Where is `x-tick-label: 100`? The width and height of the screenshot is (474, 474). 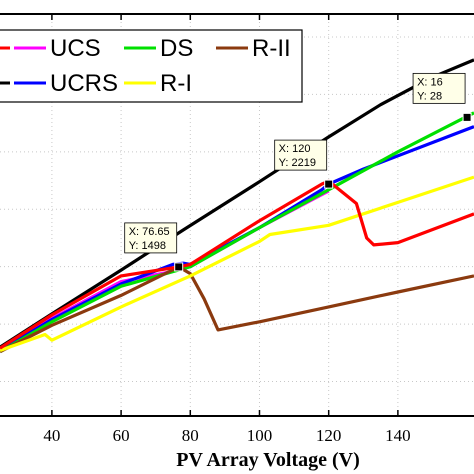
x-tick-label: 100 is located at coordinates (260, 435).